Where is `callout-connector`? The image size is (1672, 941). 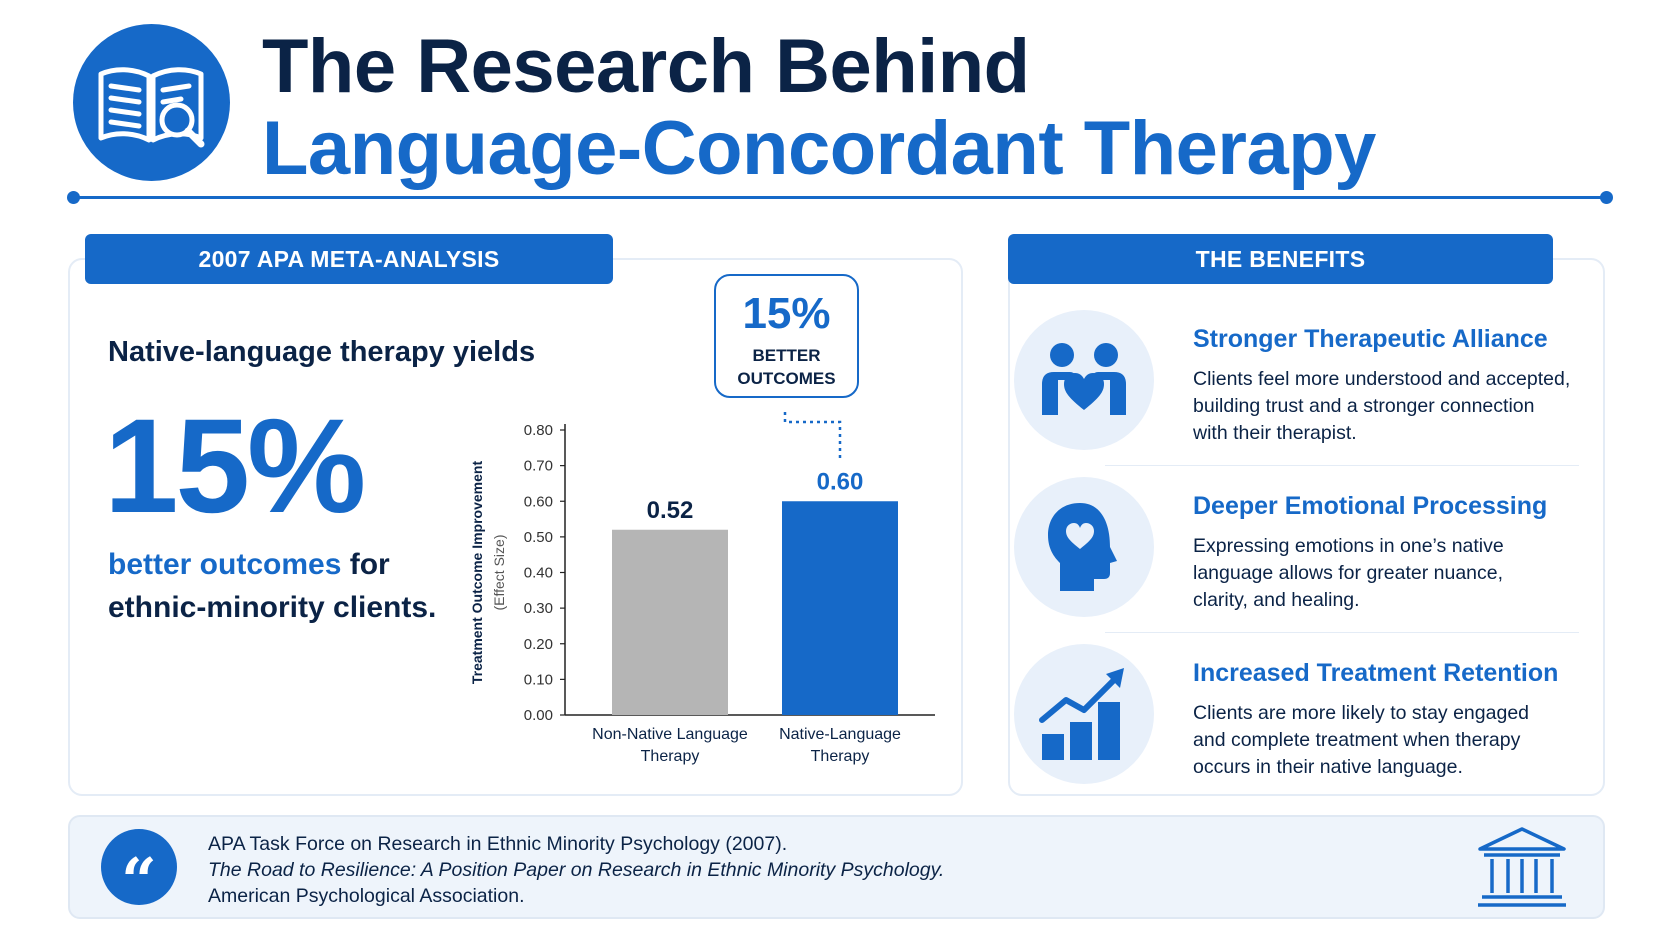
callout-connector is located at coordinates (812, 436).